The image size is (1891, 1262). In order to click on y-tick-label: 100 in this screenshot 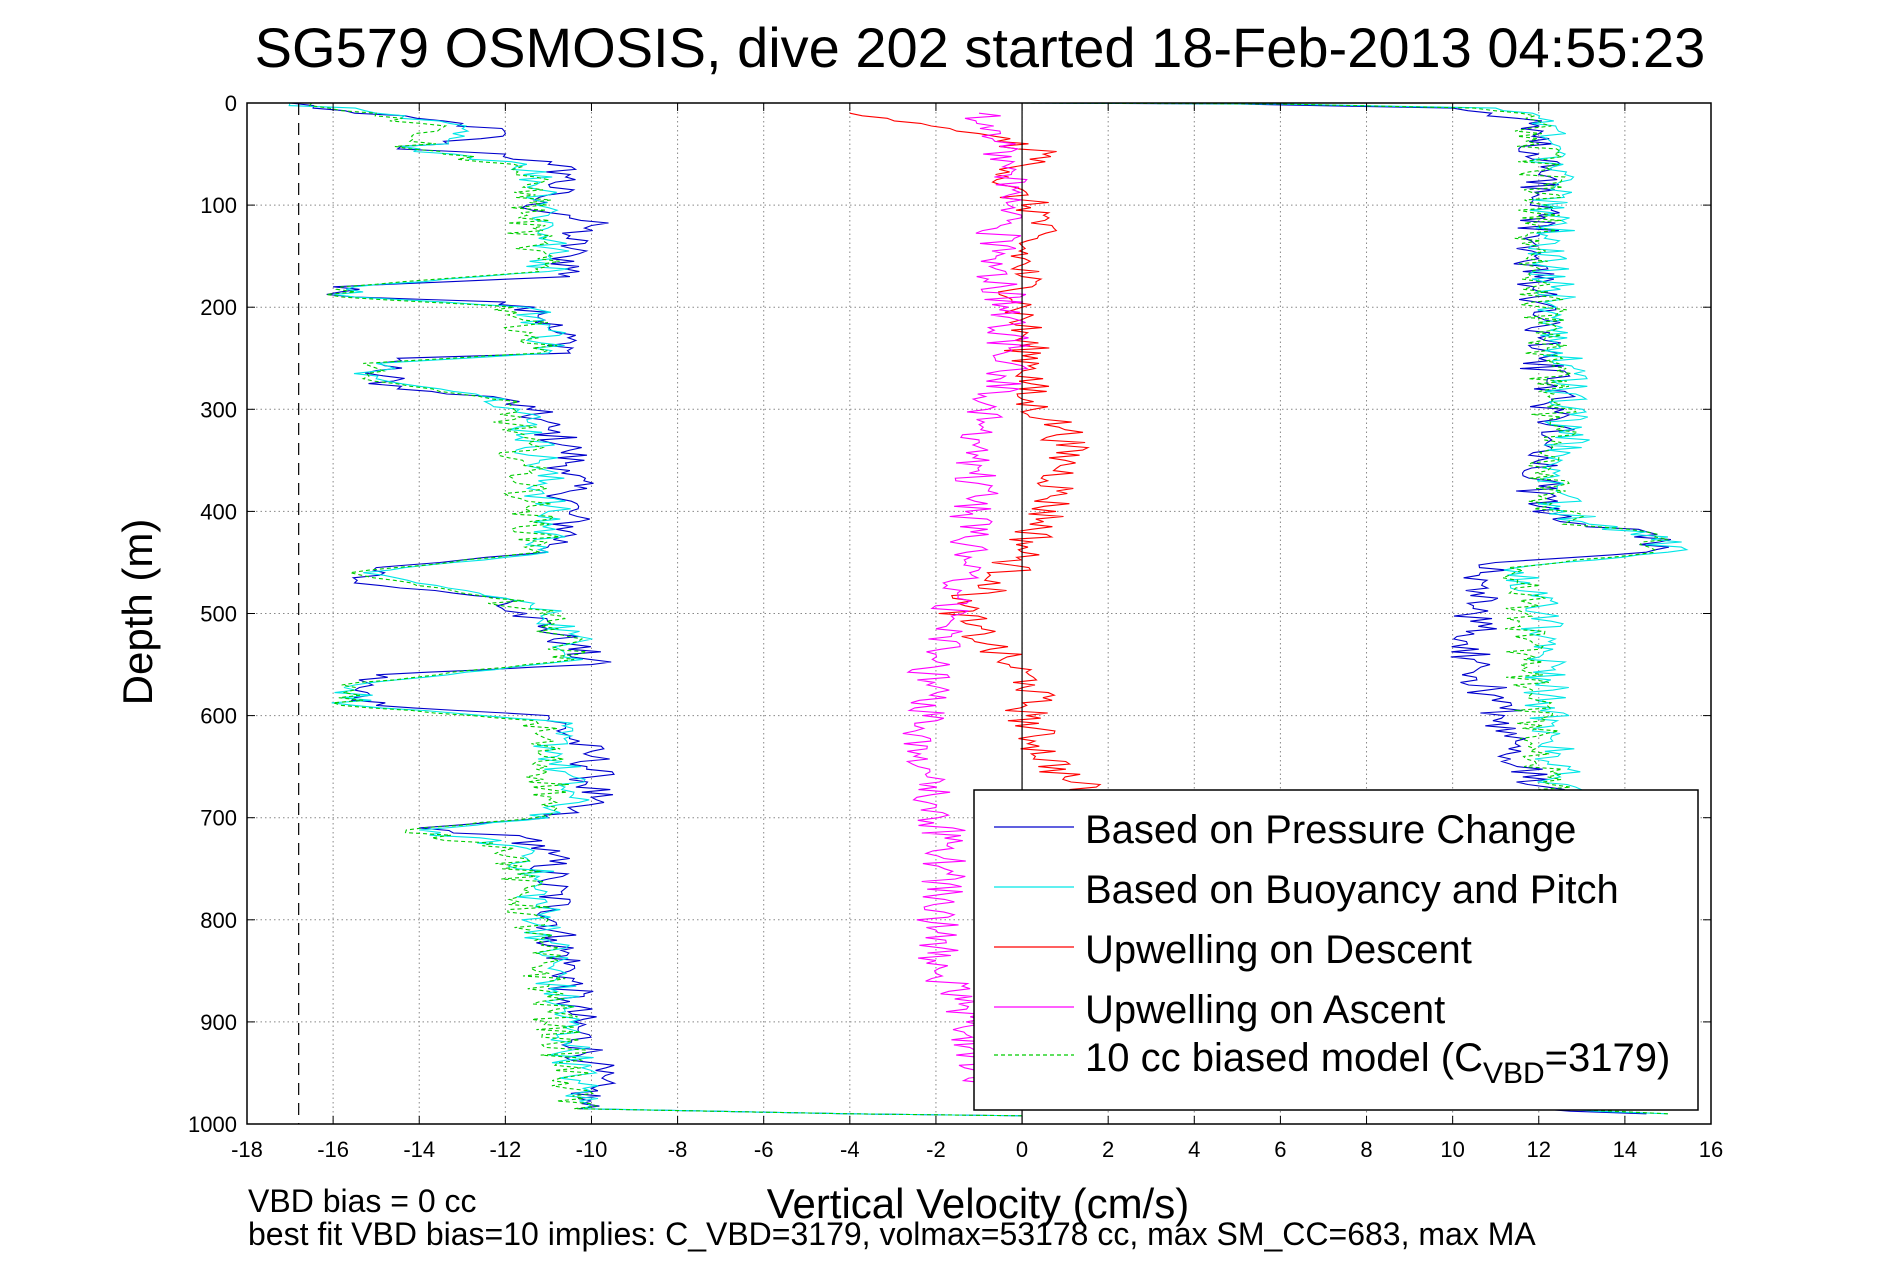, I will do `click(218, 205)`.